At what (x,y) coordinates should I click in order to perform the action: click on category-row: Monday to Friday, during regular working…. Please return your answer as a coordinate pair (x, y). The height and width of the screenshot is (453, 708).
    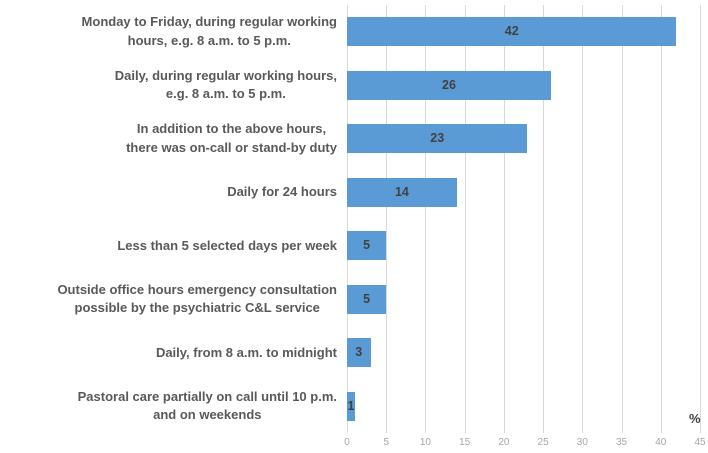
    Looking at the image, I should click on (168, 32).